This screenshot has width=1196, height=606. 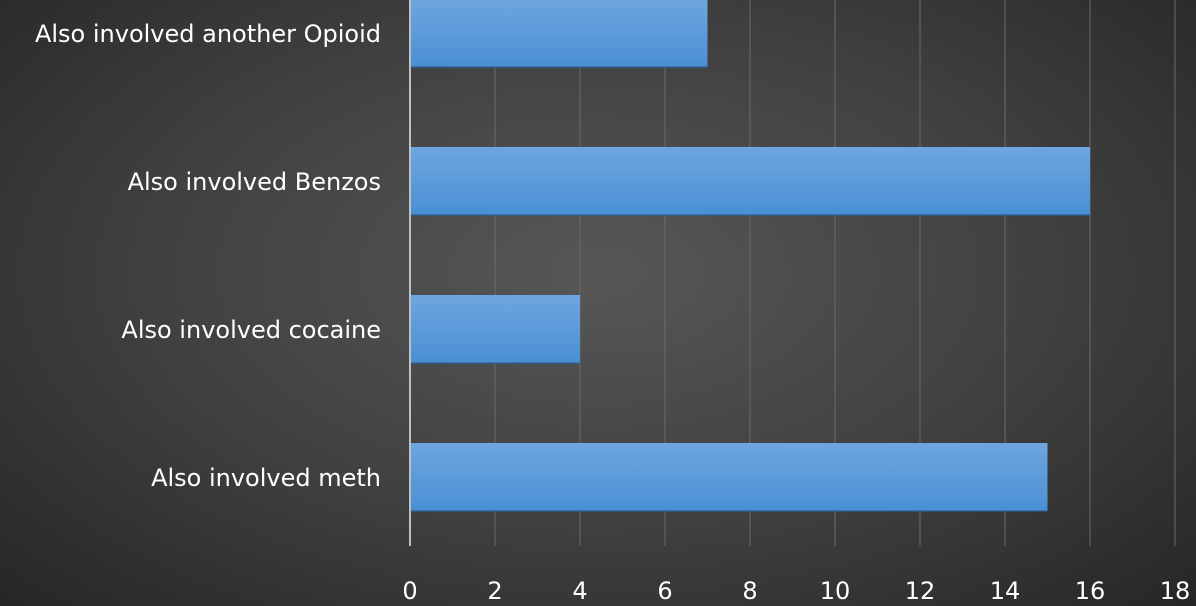 What do you see at coordinates (266, 478) in the screenshot?
I see `category-label-3: Also involved meth` at bounding box center [266, 478].